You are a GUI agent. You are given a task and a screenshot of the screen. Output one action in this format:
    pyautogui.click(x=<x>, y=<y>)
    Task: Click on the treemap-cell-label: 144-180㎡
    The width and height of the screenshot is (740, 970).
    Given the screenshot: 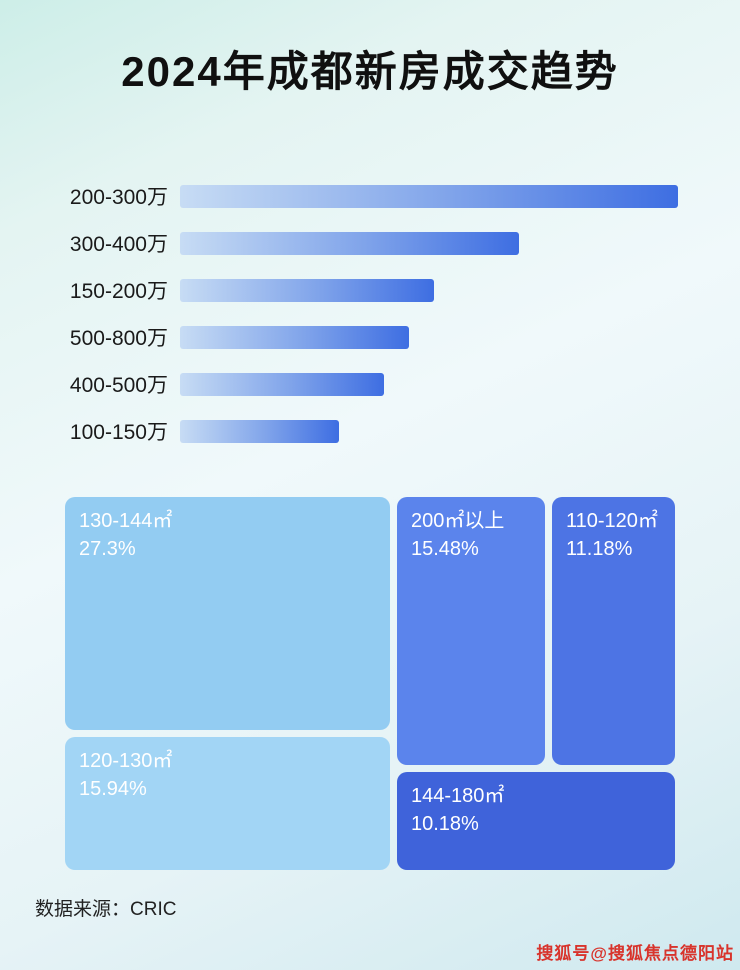 What is the action you would take?
    pyautogui.click(x=458, y=796)
    